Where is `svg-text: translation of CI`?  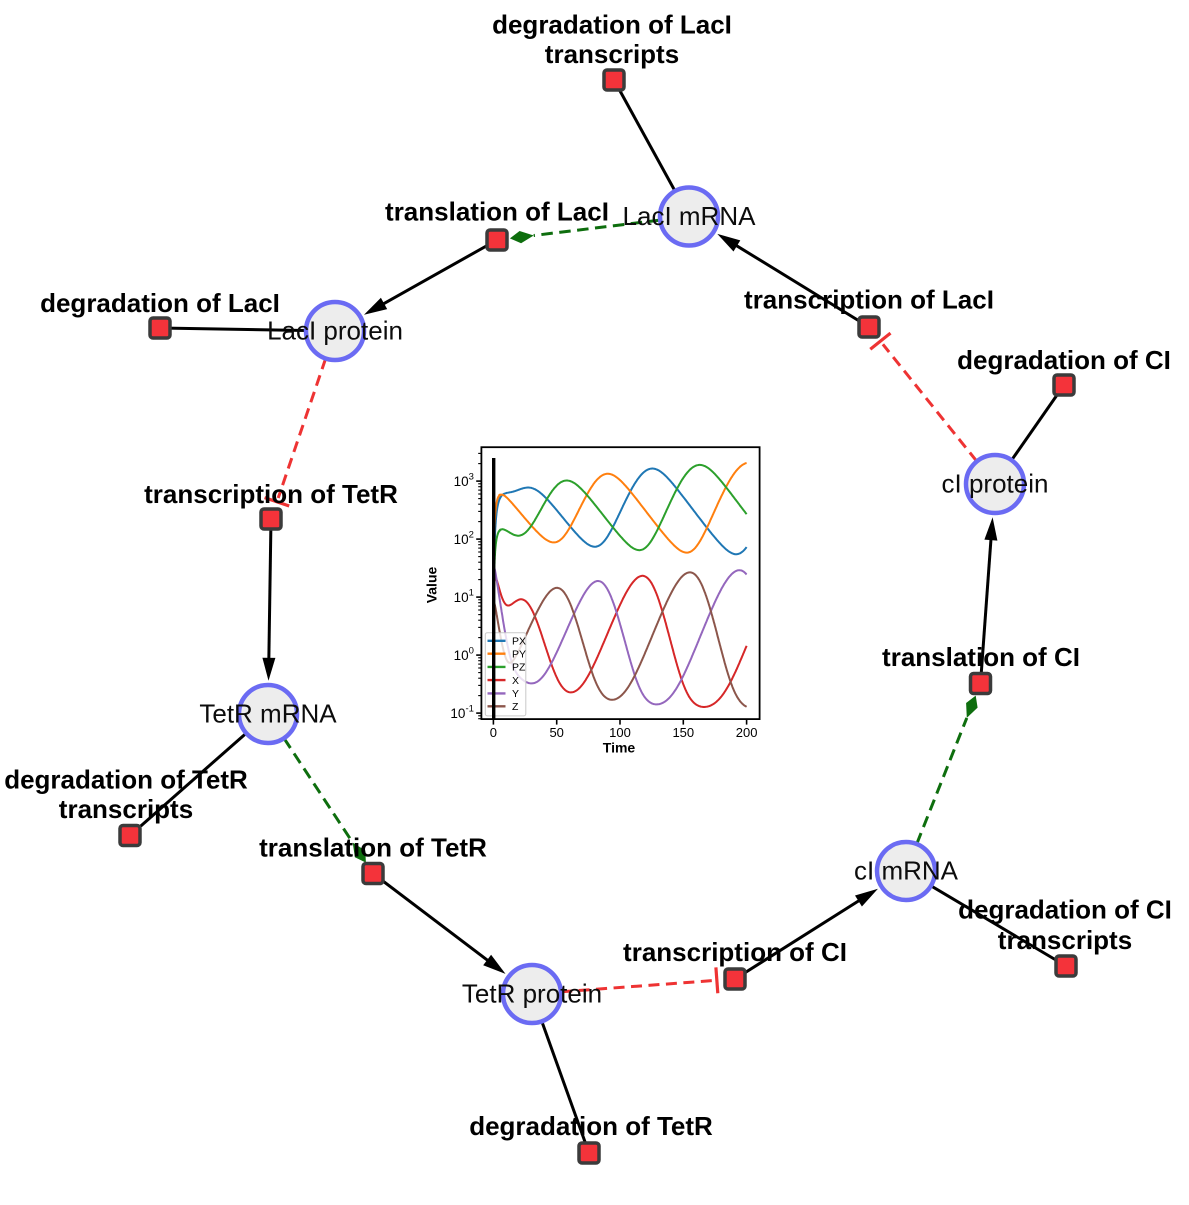
svg-text: translation of CI is located at coordinates (981, 657).